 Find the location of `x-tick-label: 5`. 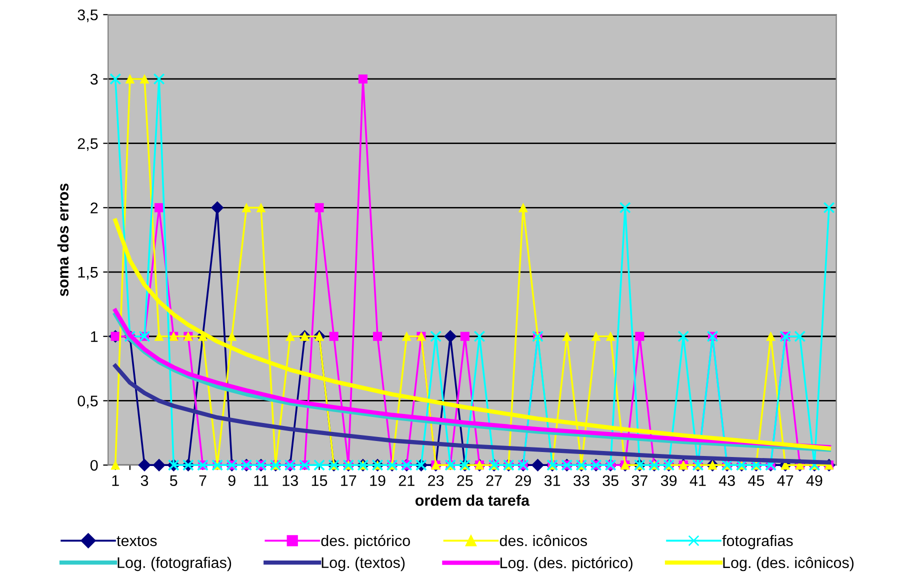

x-tick-label: 5 is located at coordinates (174, 480).